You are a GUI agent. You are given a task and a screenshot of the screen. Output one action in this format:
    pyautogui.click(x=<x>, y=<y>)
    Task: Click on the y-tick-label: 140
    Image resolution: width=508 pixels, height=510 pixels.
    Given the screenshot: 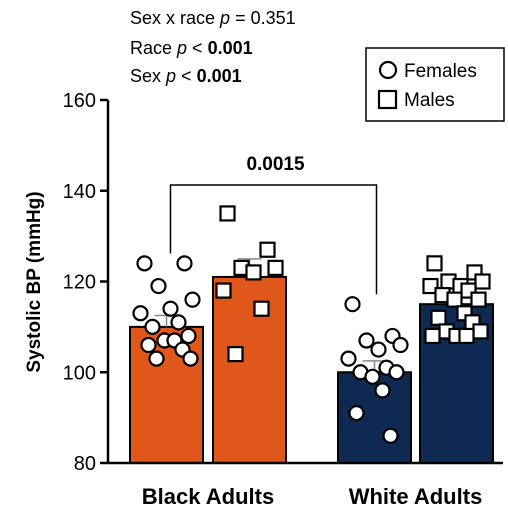 What is the action you would take?
    pyautogui.click(x=79, y=192)
    